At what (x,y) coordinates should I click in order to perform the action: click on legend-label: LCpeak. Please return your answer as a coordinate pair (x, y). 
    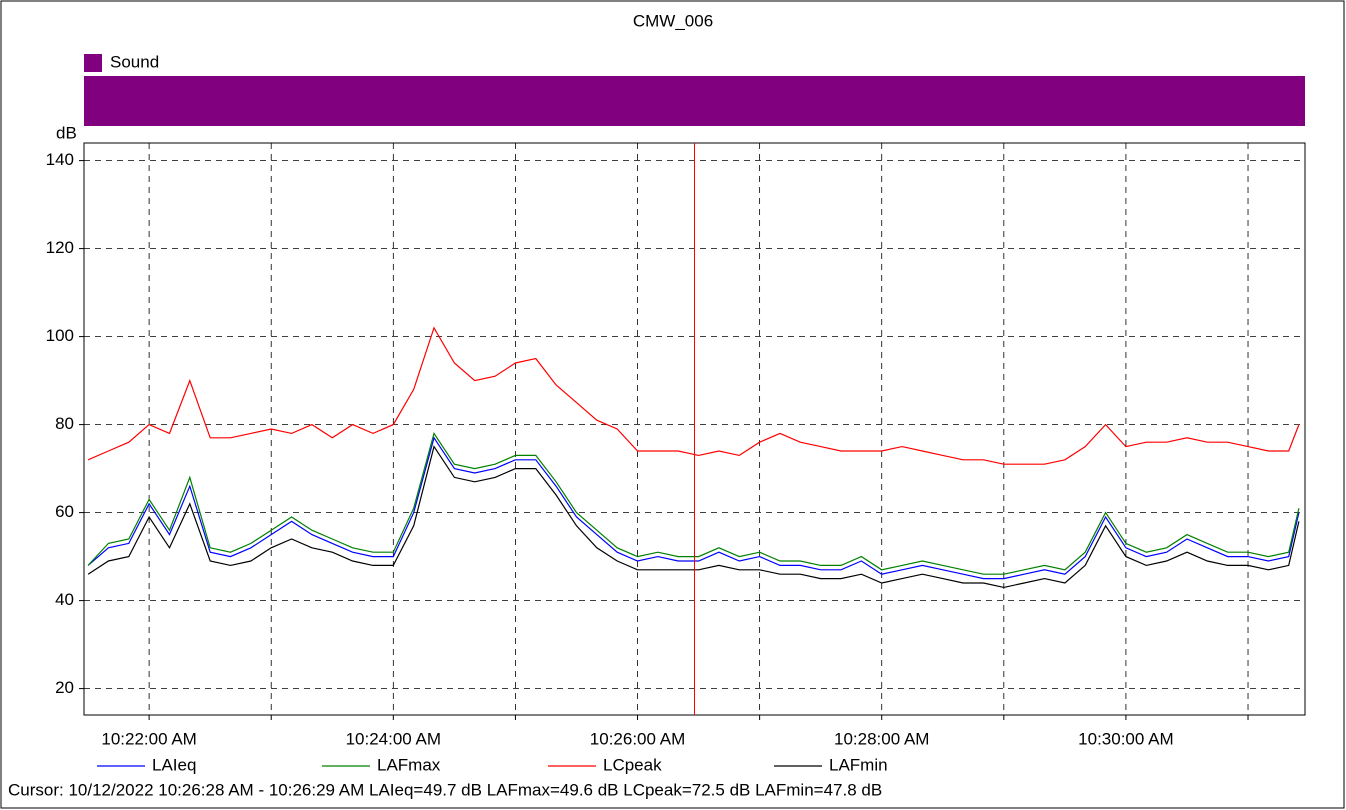
    Looking at the image, I should click on (632, 764).